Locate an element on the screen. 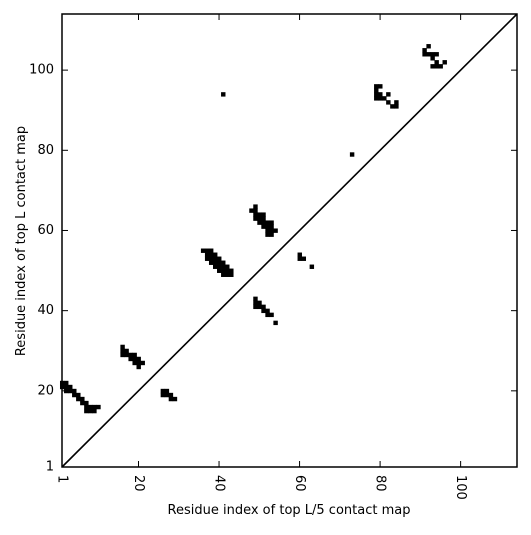  x-tick-label: 1 is located at coordinates (62, 479).